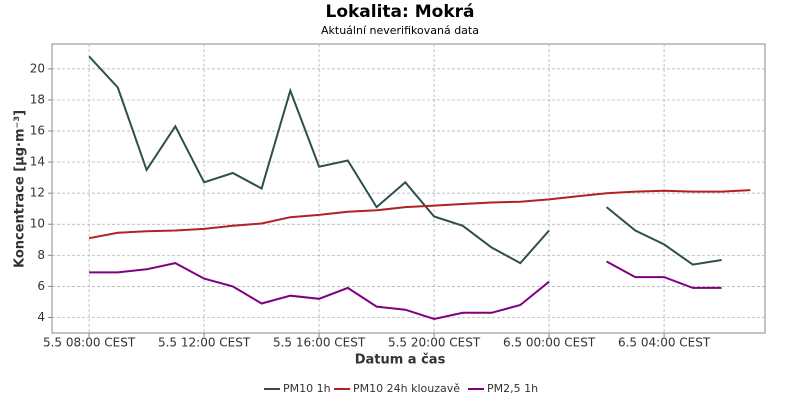 The height and width of the screenshot is (404, 800). I want to click on x-tick-label: 6.5 00:00 CEST, so click(549, 343).